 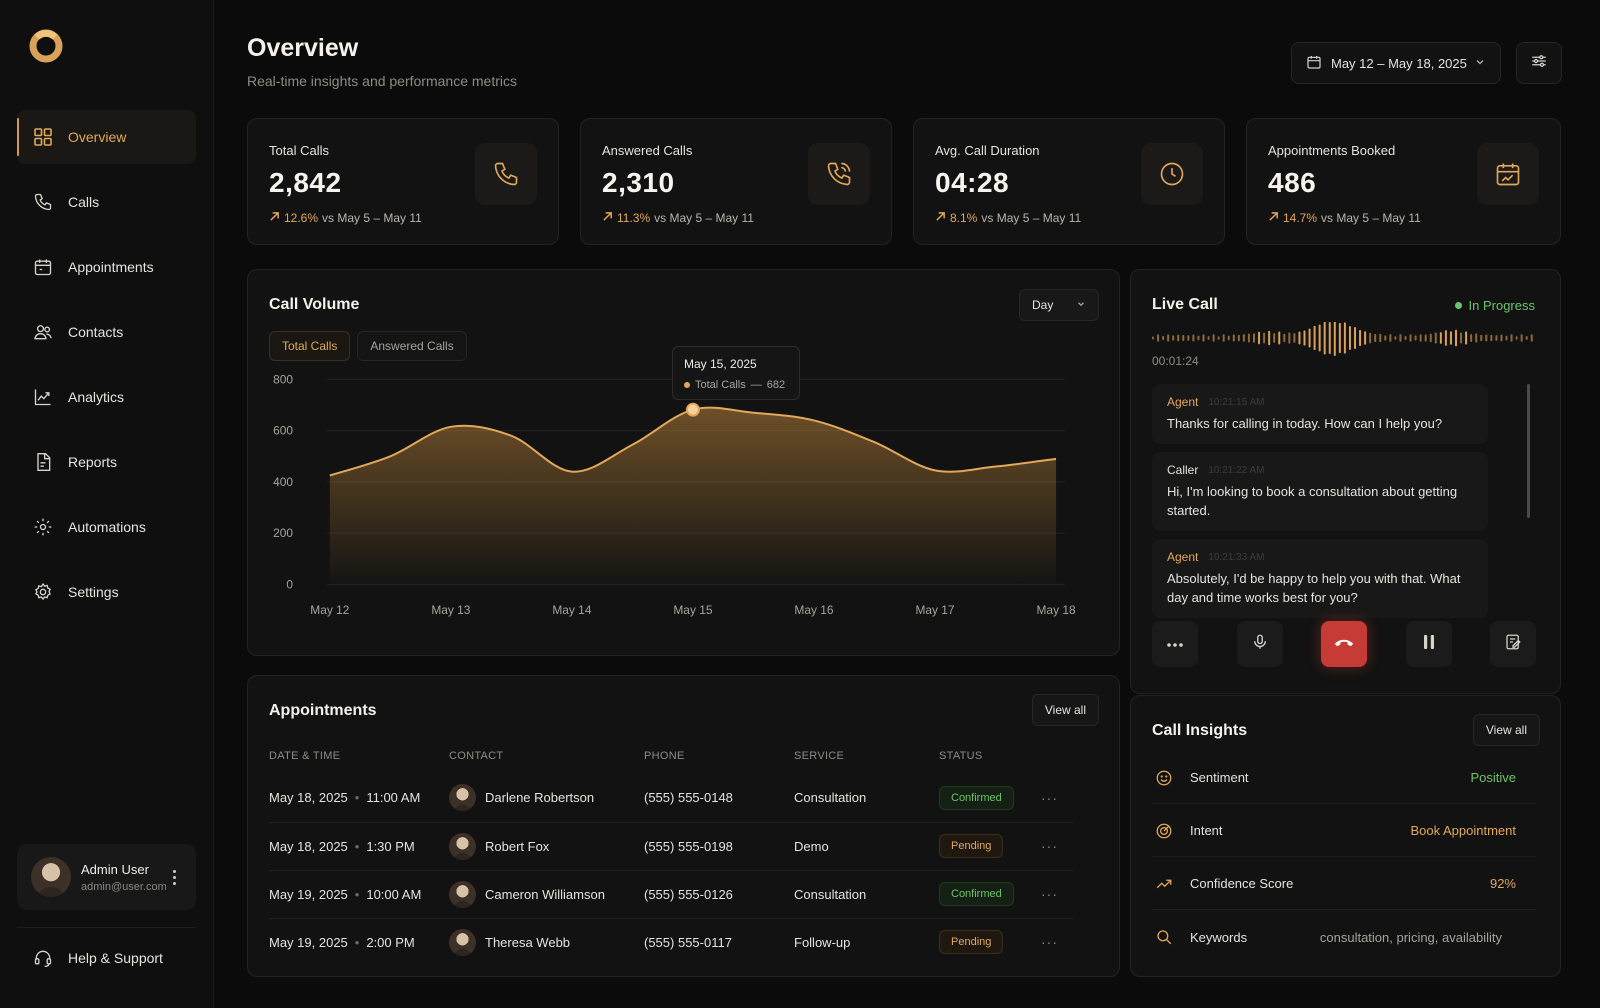 I want to click on user-email: admin@user.com, so click(x=124, y=886).